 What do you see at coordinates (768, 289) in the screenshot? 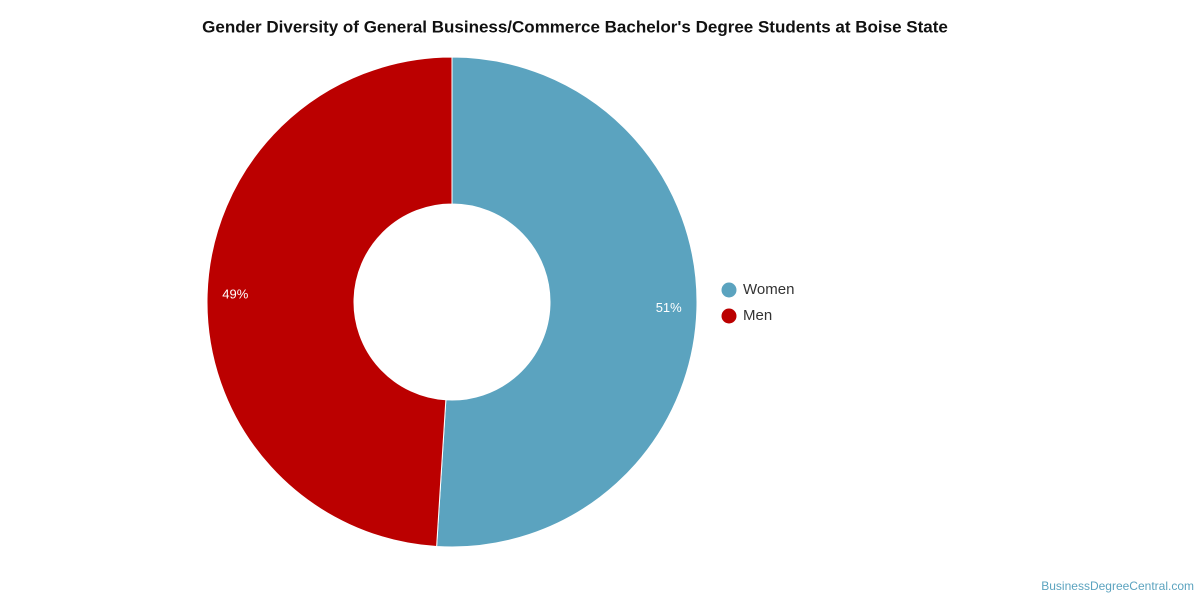
I see `legend-label: Women` at bounding box center [768, 289].